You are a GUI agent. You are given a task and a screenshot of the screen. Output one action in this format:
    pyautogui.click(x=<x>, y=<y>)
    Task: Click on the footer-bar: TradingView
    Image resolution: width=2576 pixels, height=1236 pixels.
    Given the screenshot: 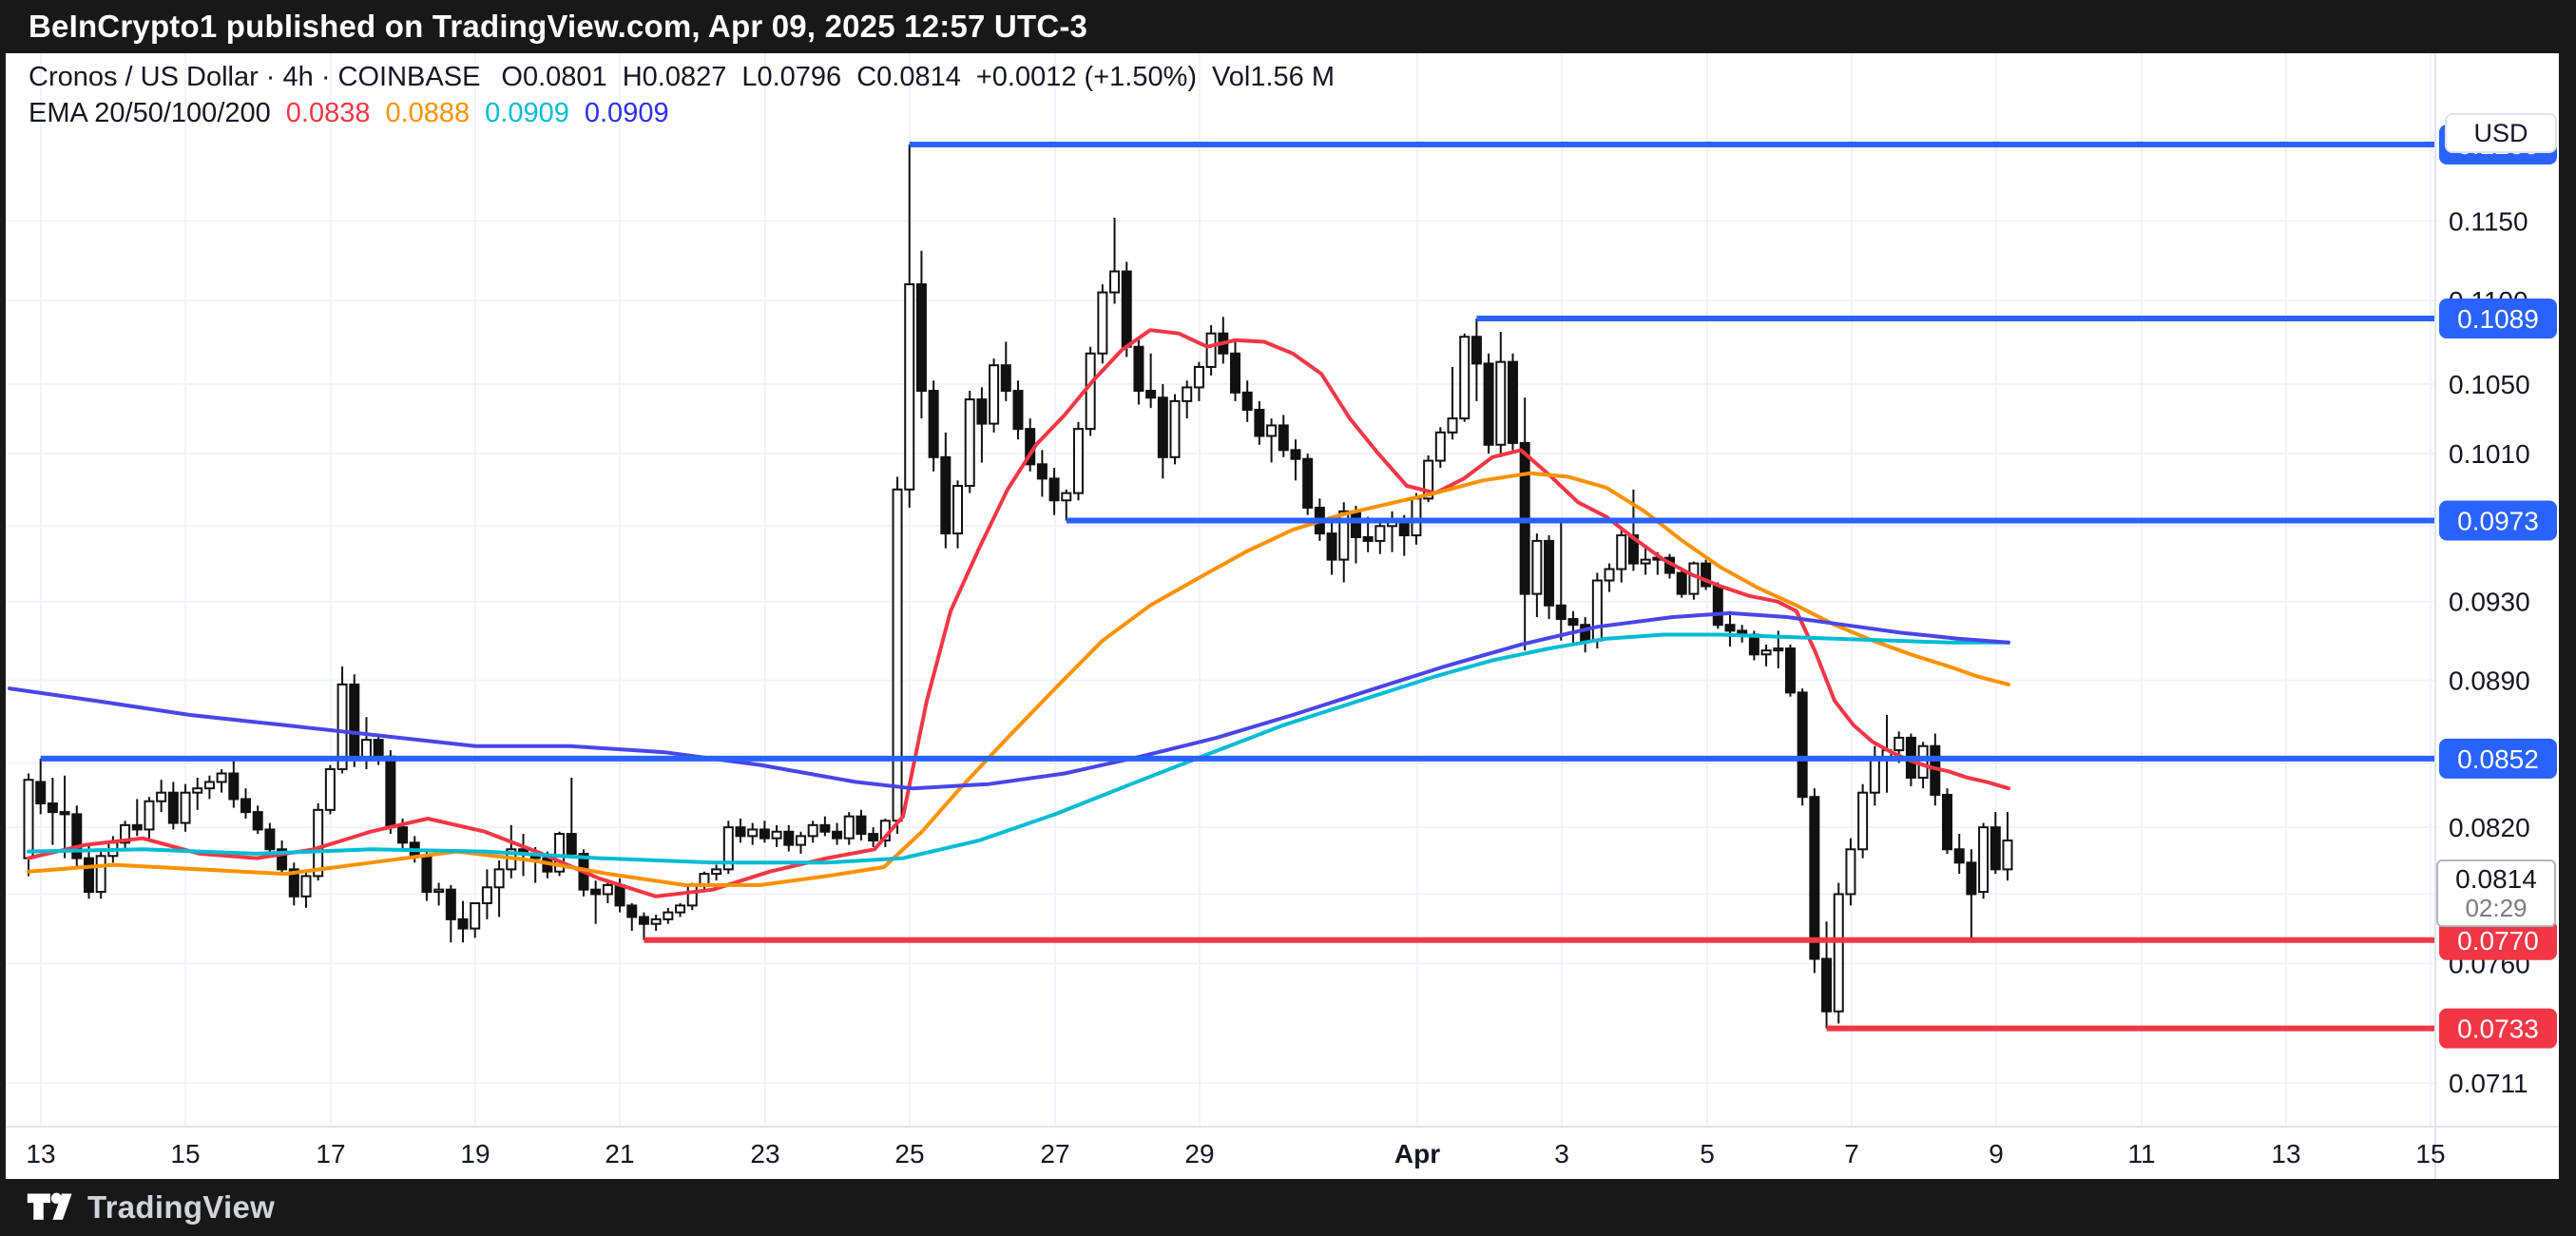 What is the action you would take?
    pyautogui.click(x=1288, y=1207)
    